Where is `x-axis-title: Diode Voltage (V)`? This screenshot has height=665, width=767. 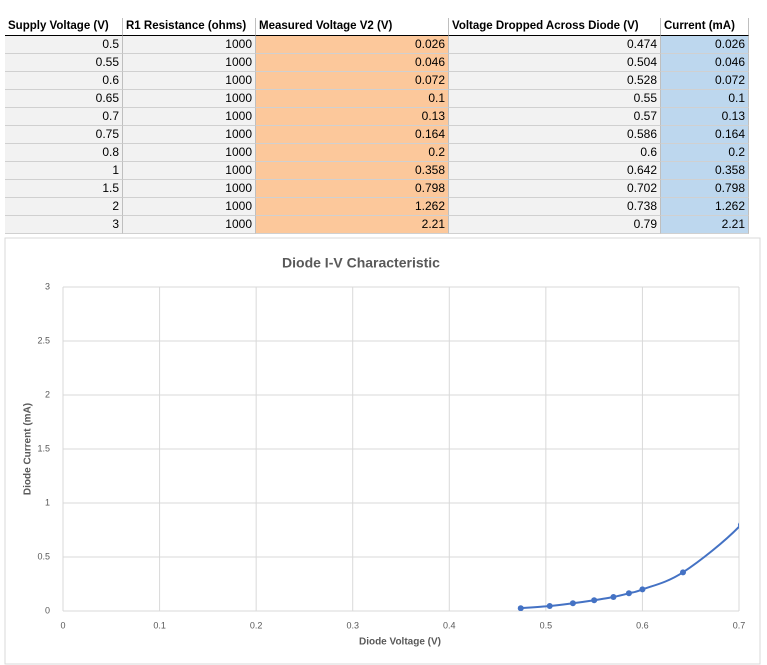 x-axis-title: Diode Voltage (V) is located at coordinates (400, 642).